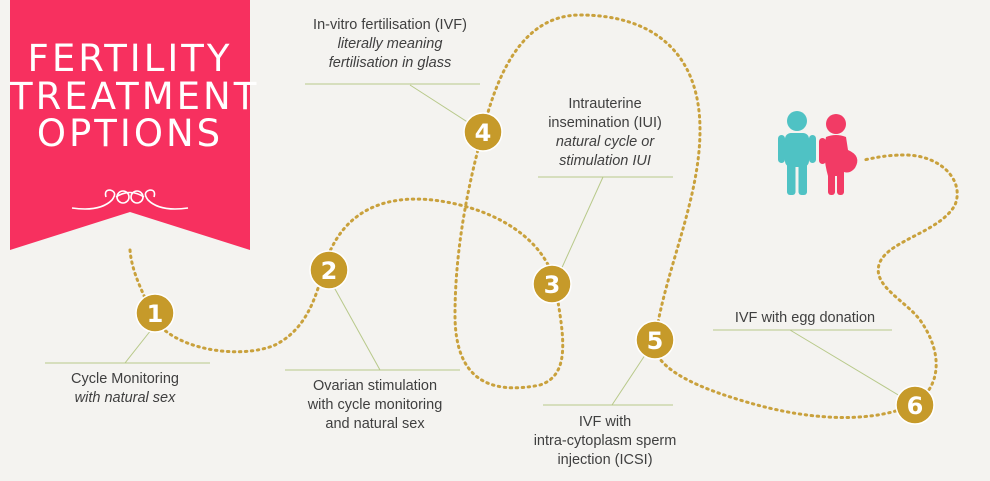  I want to click on page-title: FERTILITY TREATMENT OPTIONS, so click(135, 96).